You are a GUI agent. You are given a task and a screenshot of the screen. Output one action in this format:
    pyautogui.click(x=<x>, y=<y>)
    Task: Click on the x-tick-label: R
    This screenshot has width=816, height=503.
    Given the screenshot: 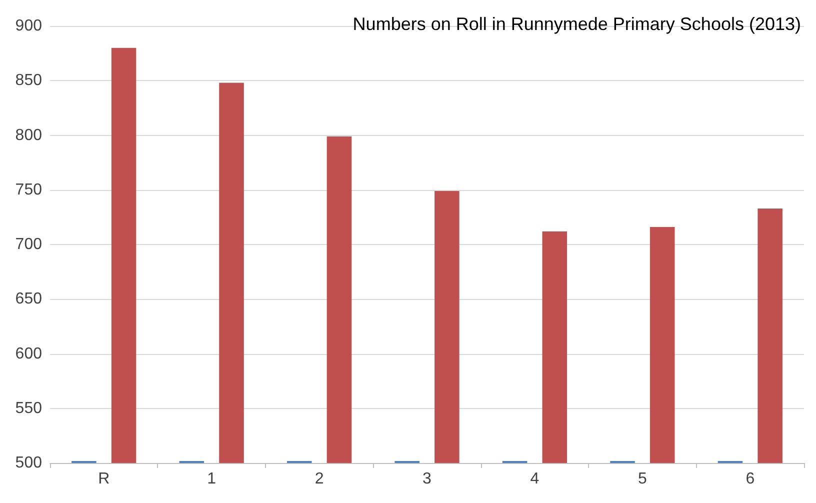 What is the action you would take?
    pyautogui.click(x=104, y=479)
    